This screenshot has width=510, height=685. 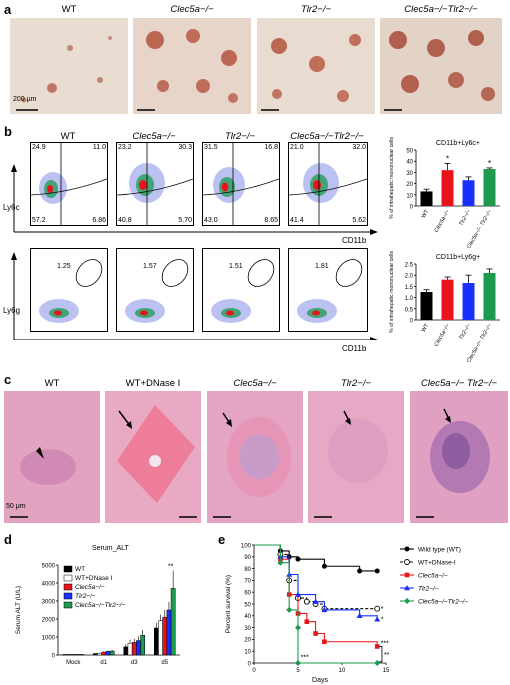 What do you see at coordinates (52, 457) in the screenshot?
I see `he-image-wt: 50 μm` at bounding box center [52, 457].